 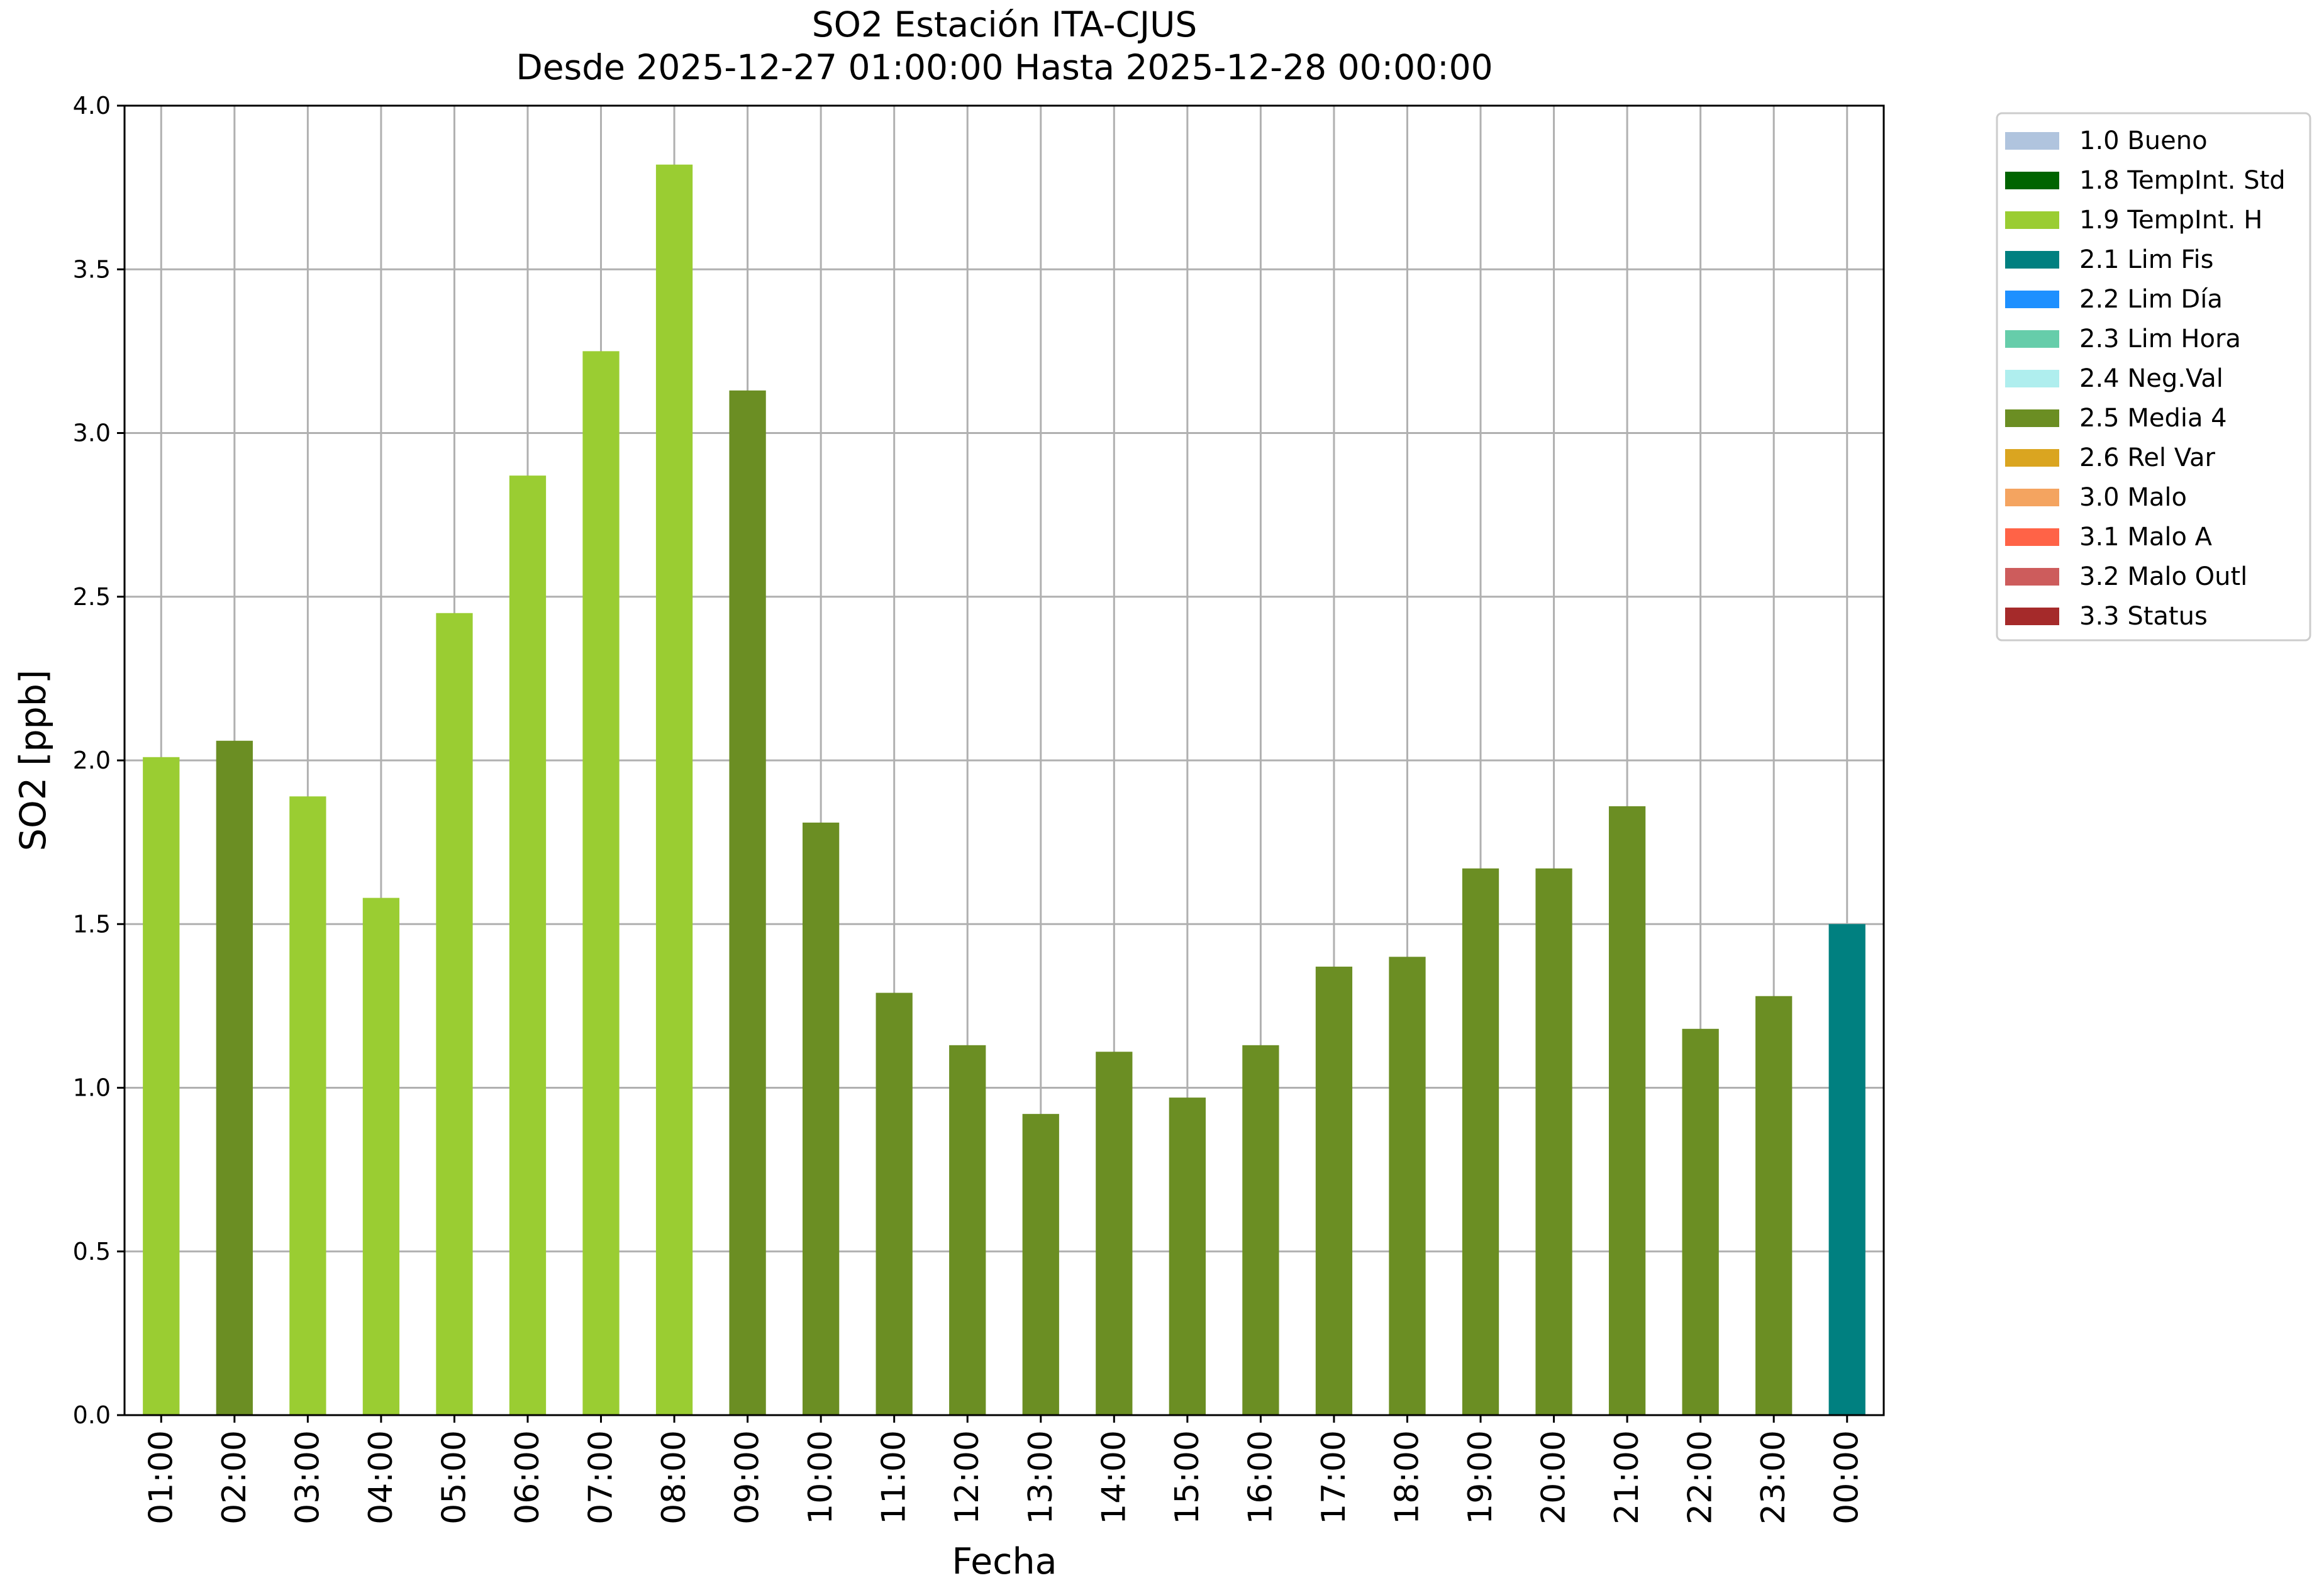 I want to click on x-tick-label: 04:00, so click(x=381, y=1477).